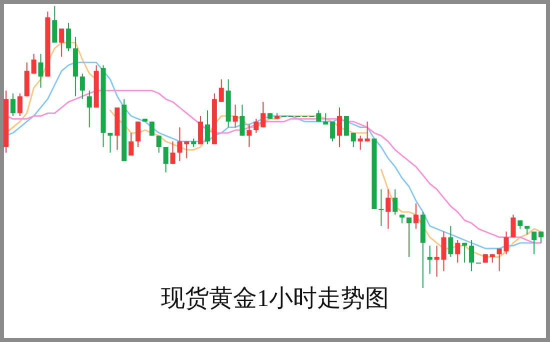 The height and width of the screenshot is (342, 550). What do you see at coordinates (275, 299) in the screenshot?
I see `text: 现货黄金1小时走势图` at bounding box center [275, 299].